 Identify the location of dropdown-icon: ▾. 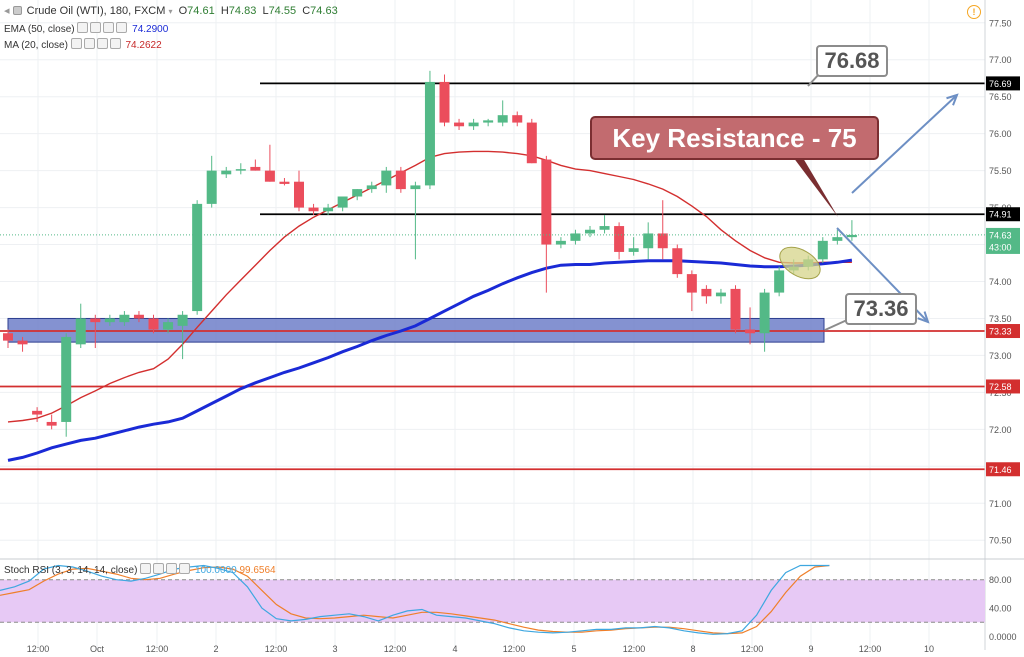
(170, 11).